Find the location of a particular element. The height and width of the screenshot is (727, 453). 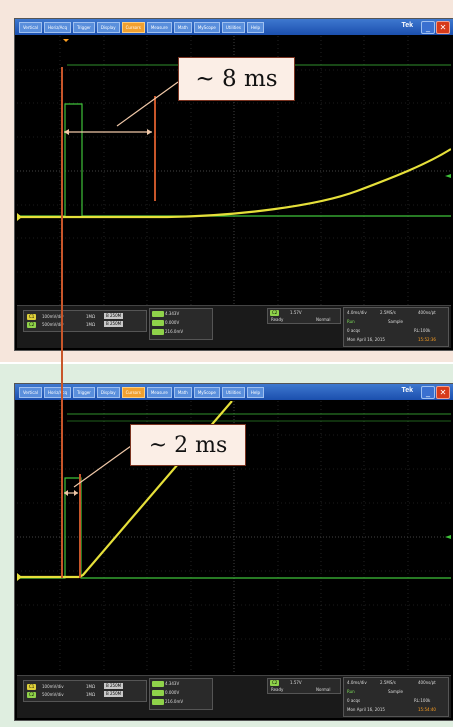

meas3-value: 216.0mV is located at coordinates (174, 331).